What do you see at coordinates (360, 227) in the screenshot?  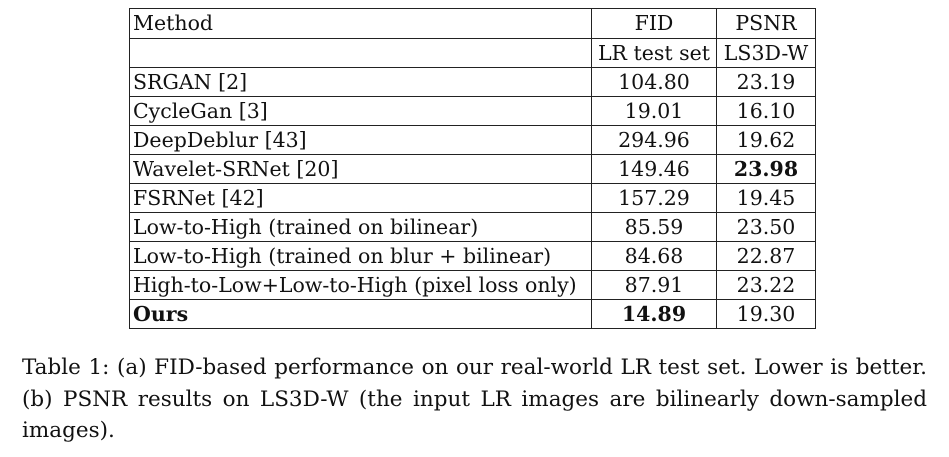 I see `method-cell: Low-to-High (trained on bilinear)` at bounding box center [360, 227].